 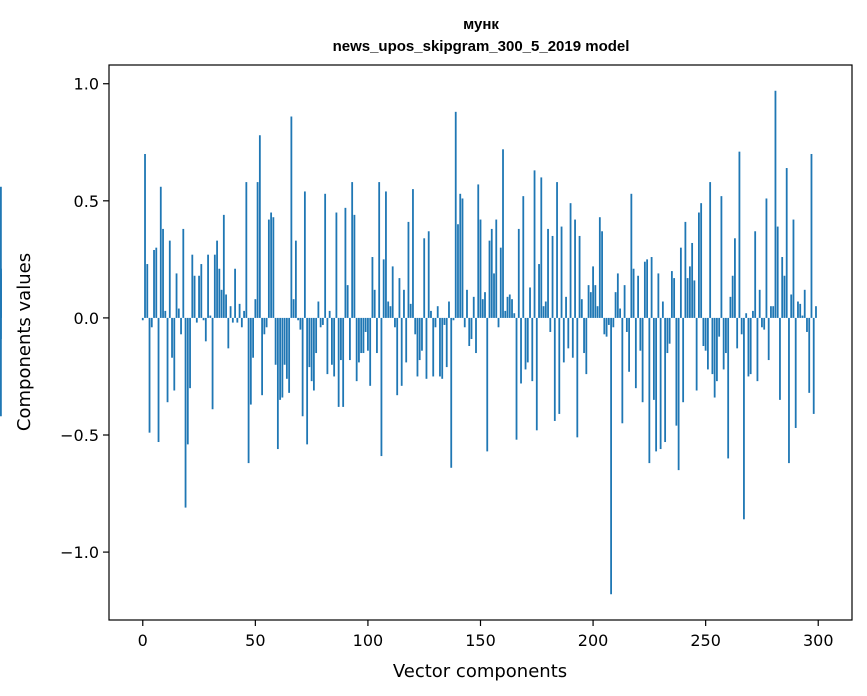 I want to click on x-tick-label-0: 0, so click(x=143, y=640).